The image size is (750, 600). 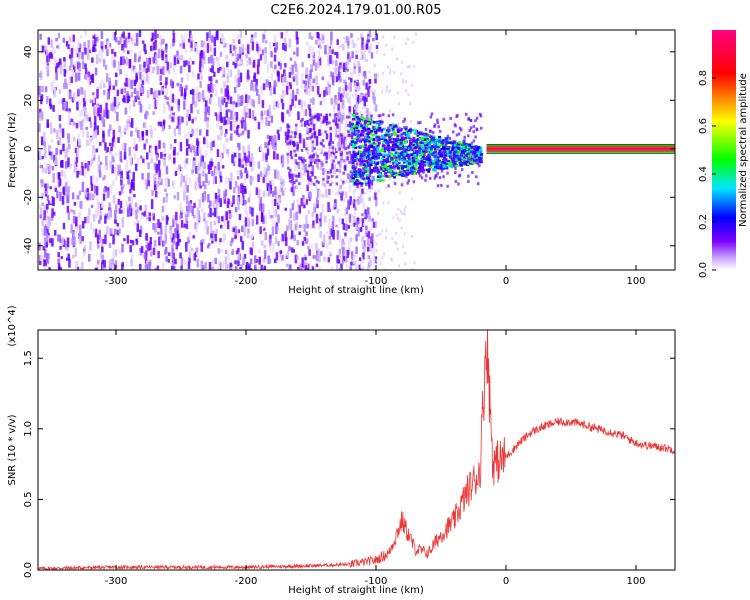 I want to click on snr-ytick-label: 1.5, so click(x=28, y=358).